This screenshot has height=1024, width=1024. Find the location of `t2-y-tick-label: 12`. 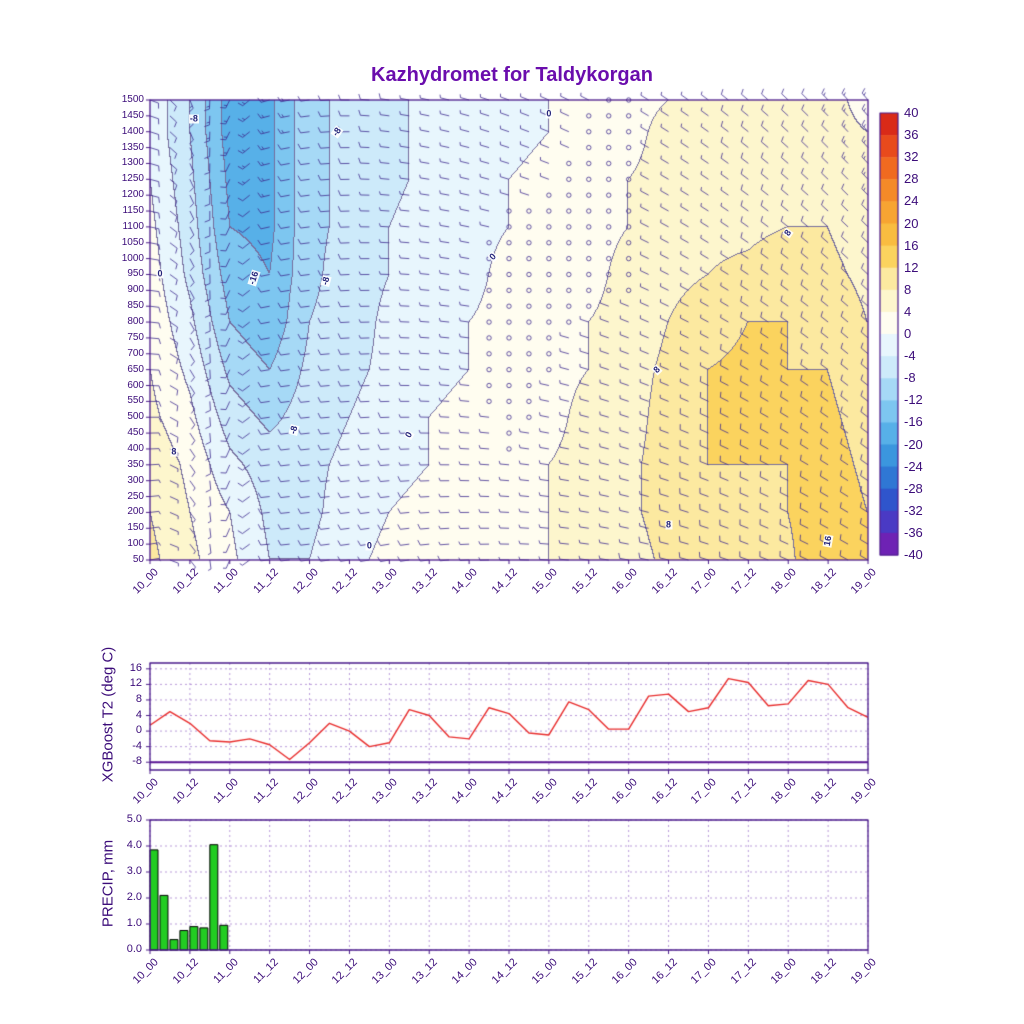

t2-y-tick-label: 12 is located at coordinates (135, 683).